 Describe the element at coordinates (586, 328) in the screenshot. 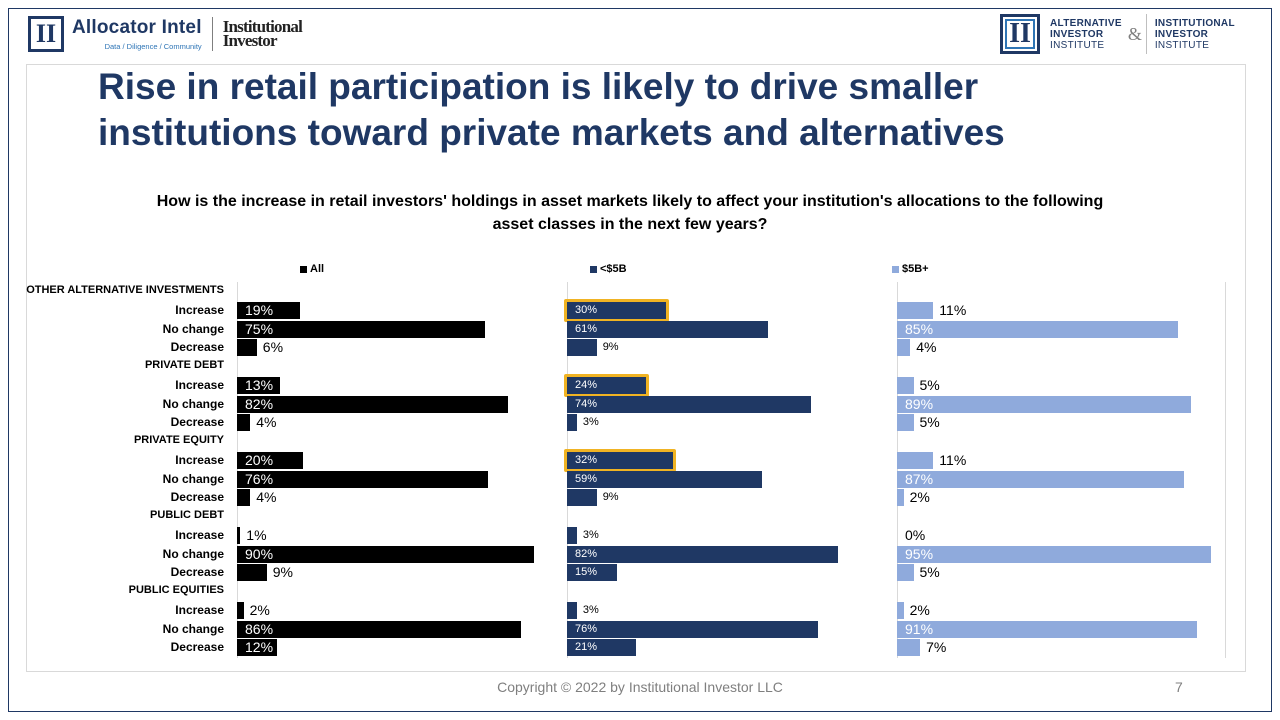

I see `data-label: 61%` at that location.